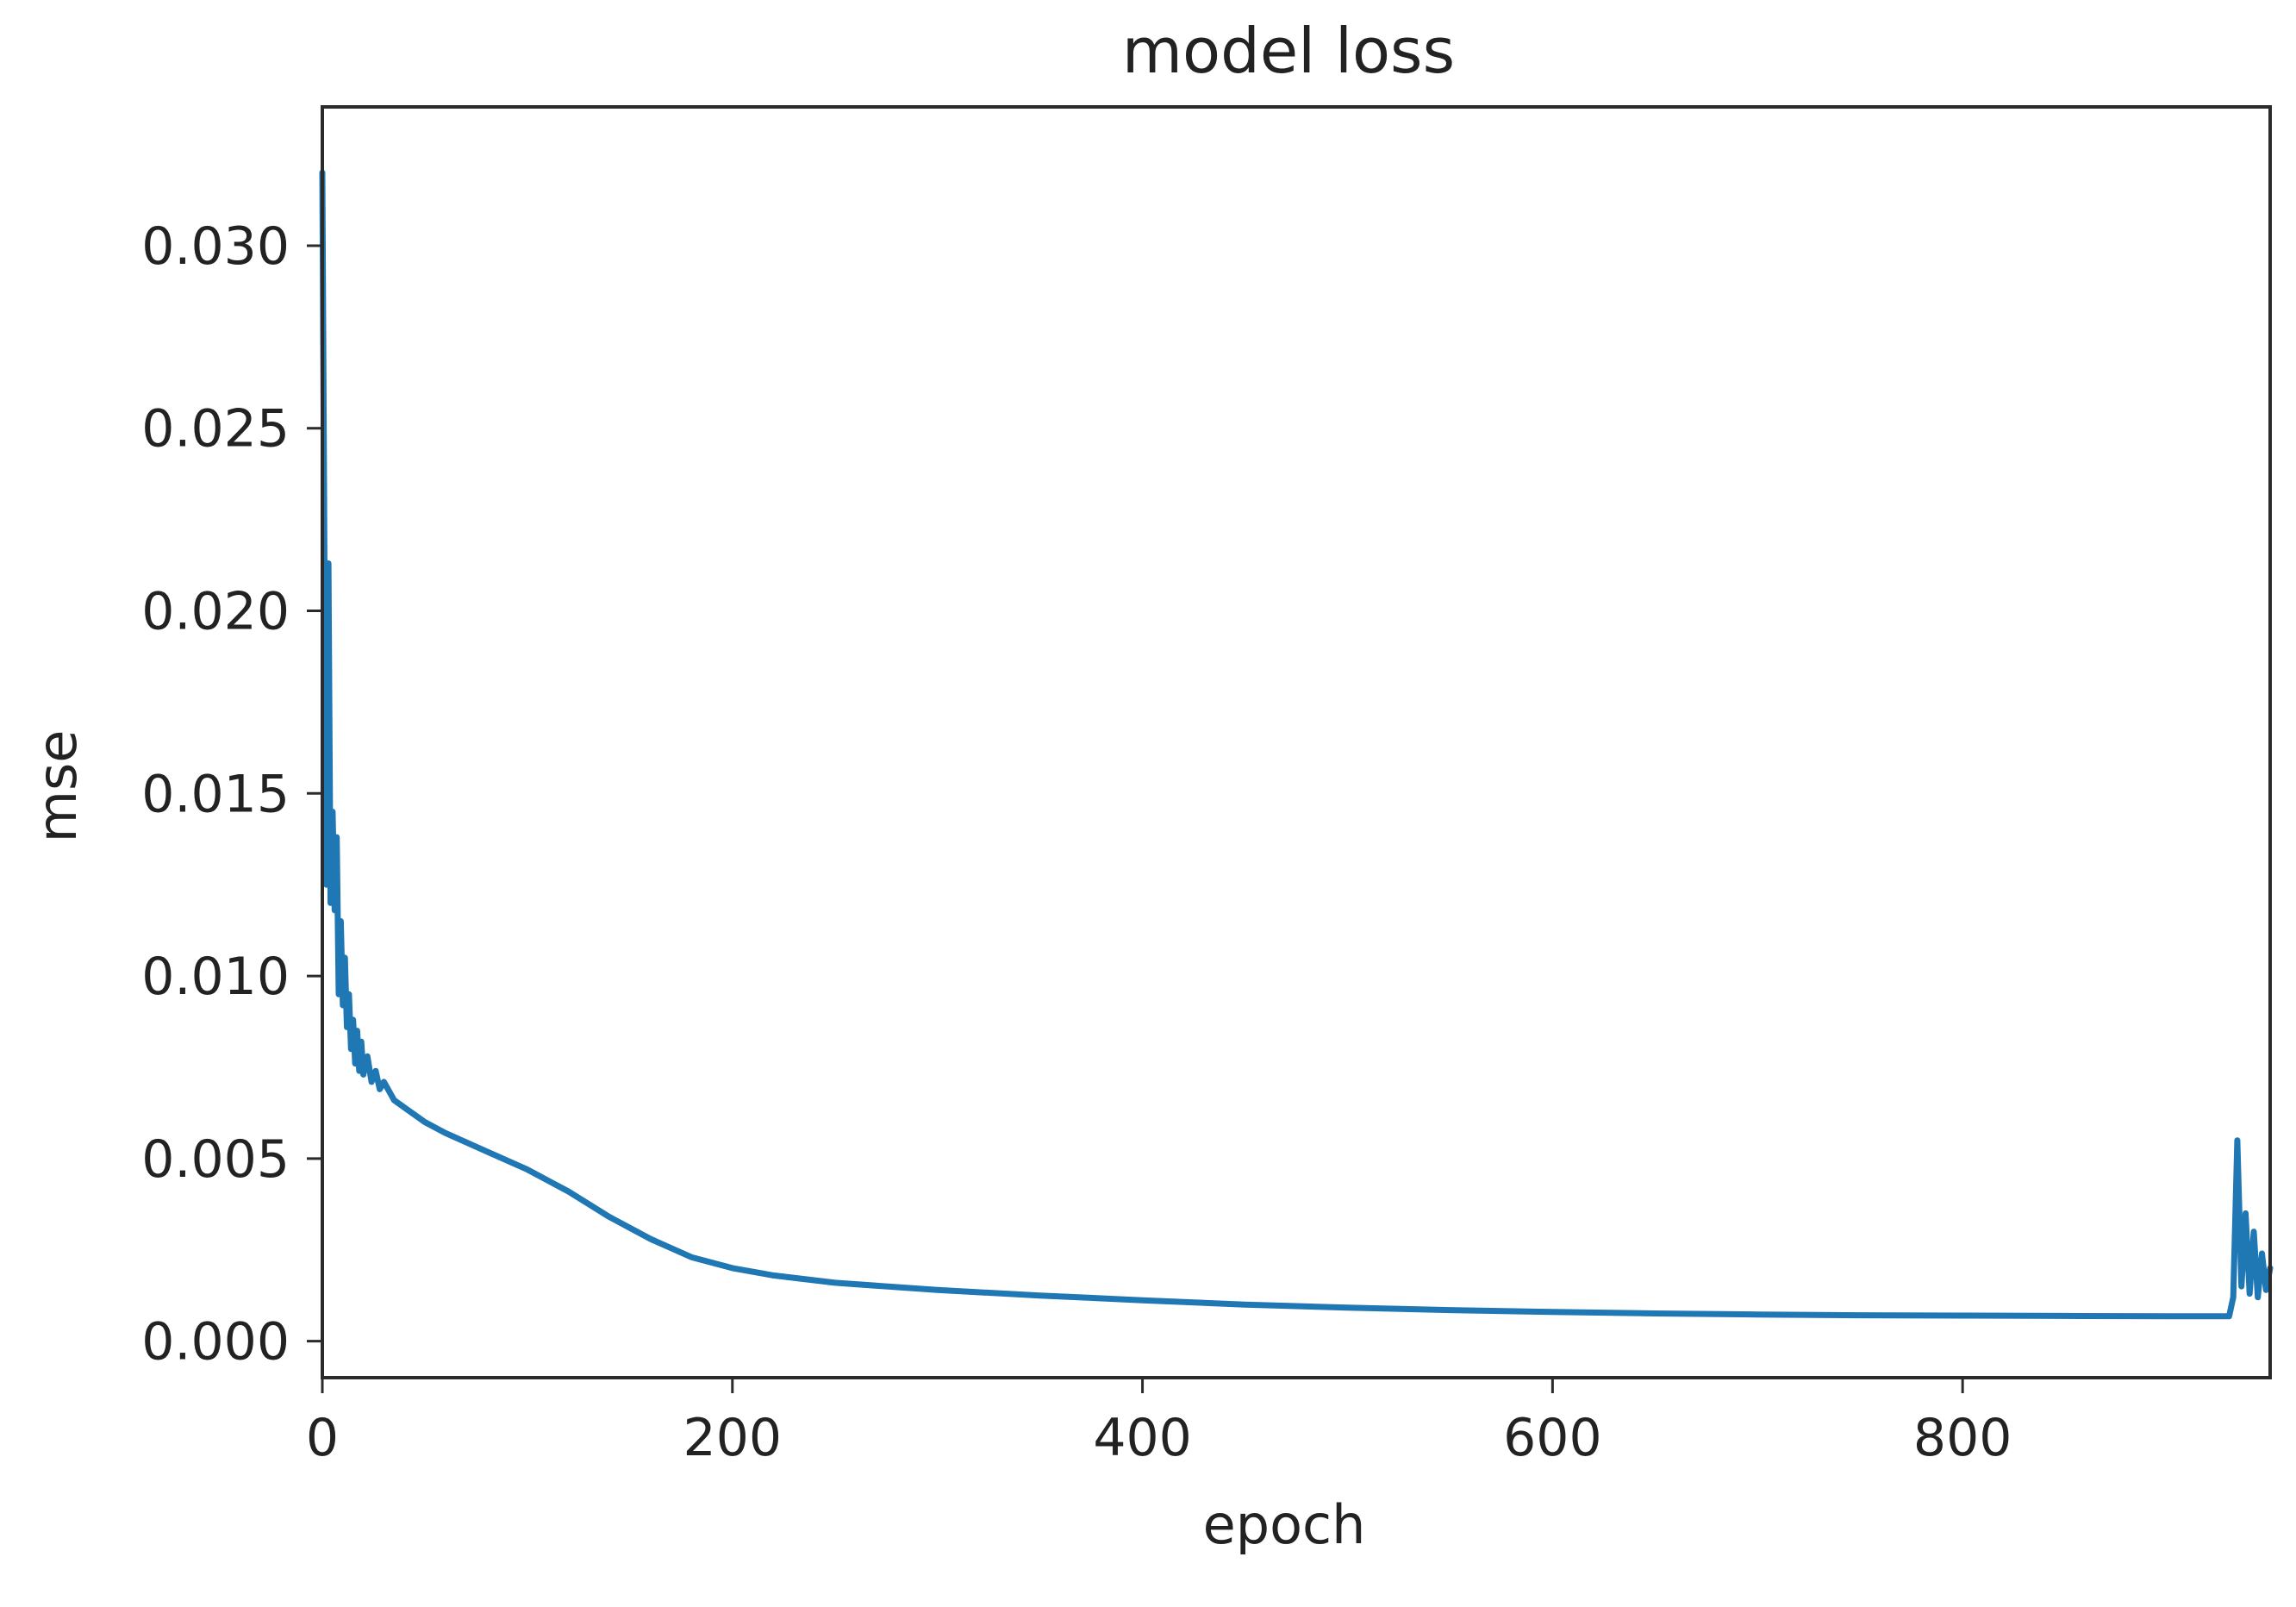 The image size is (2296, 1607). I want to click on y-tick-label: 0.025, so click(215, 429).